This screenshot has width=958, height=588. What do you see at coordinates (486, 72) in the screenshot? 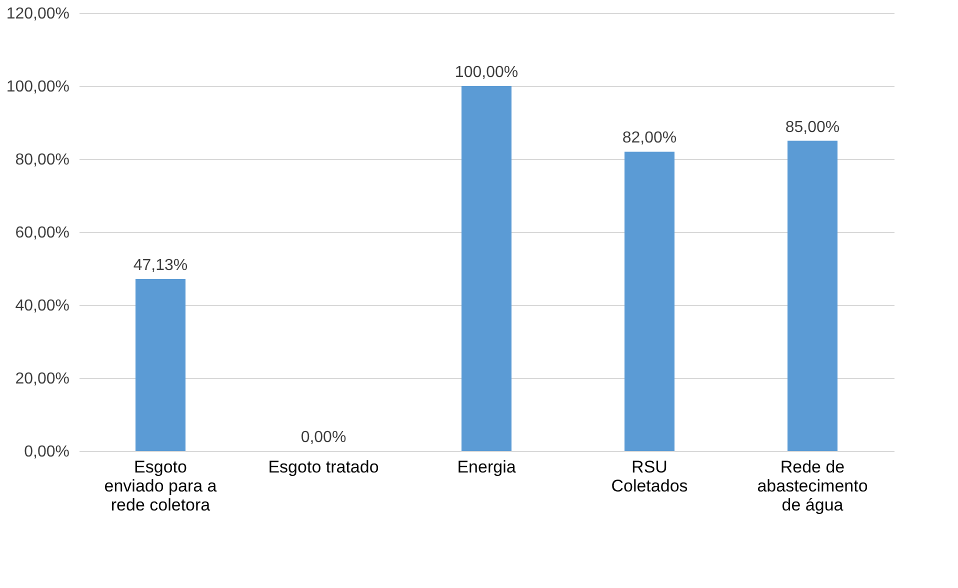
I see `data-label: 100,00%` at bounding box center [486, 72].